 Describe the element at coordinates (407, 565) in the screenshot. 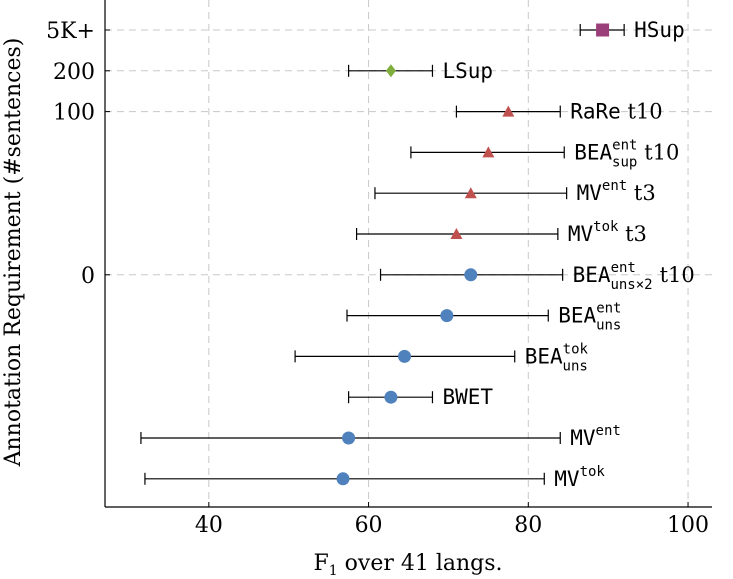

I see `x-axis-title: F1 over 41 langs.` at that location.